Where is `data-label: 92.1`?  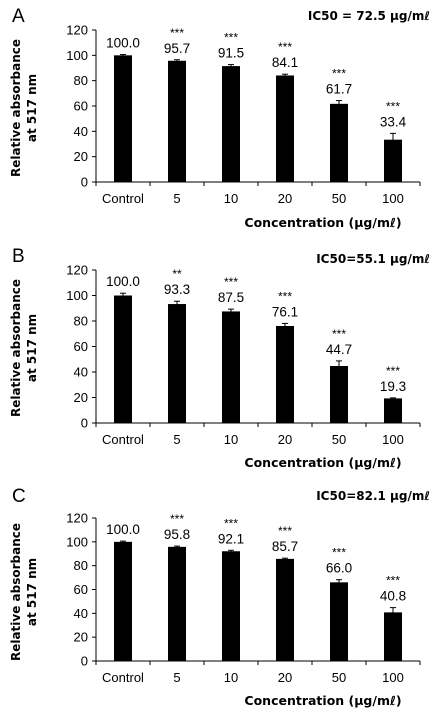 data-label: 92.1 is located at coordinates (231, 538).